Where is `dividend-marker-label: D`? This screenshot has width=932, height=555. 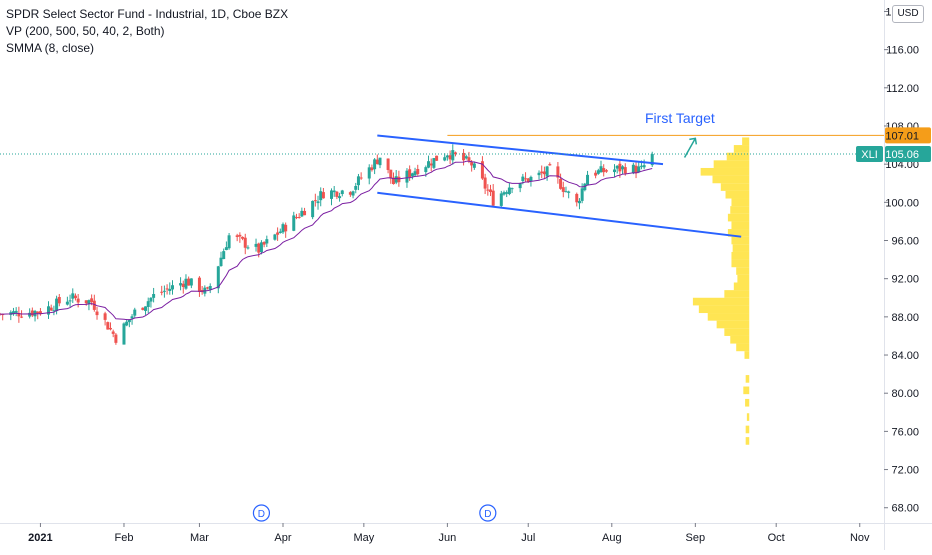
dividend-marker-label: D is located at coordinates (261, 514).